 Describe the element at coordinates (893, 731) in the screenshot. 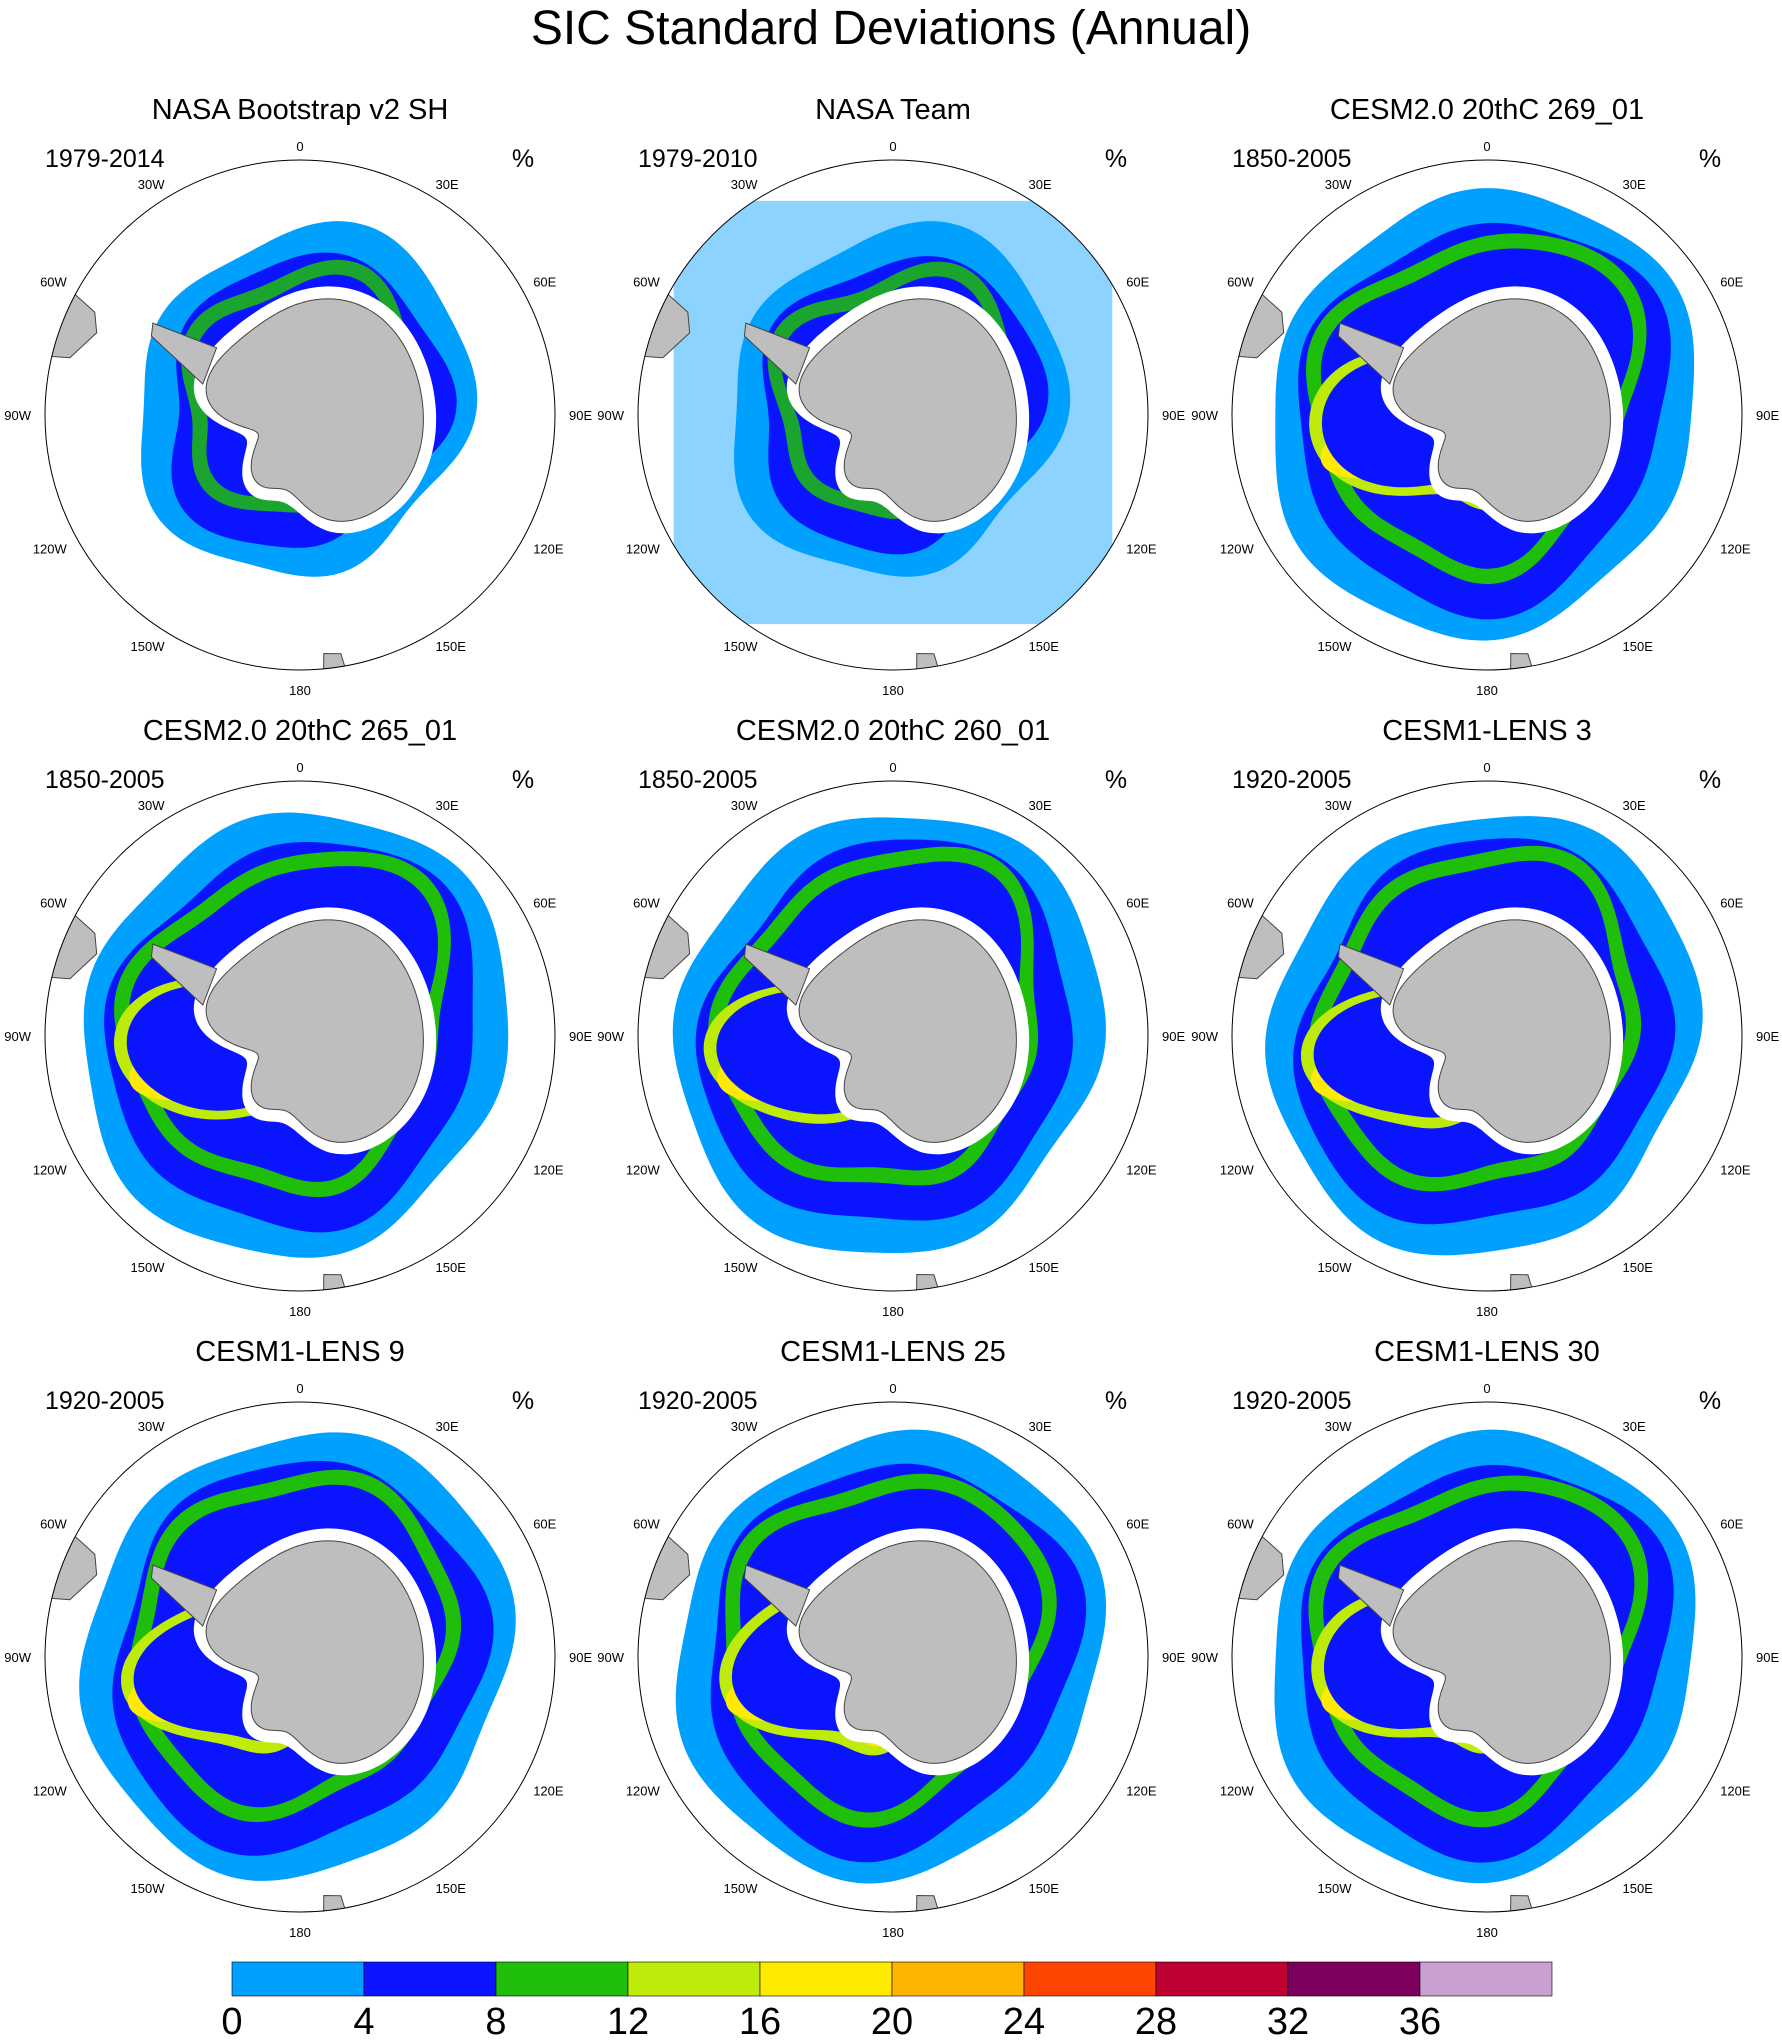

I see `panel-title: CESM2.0 20thC 260_01` at that location.